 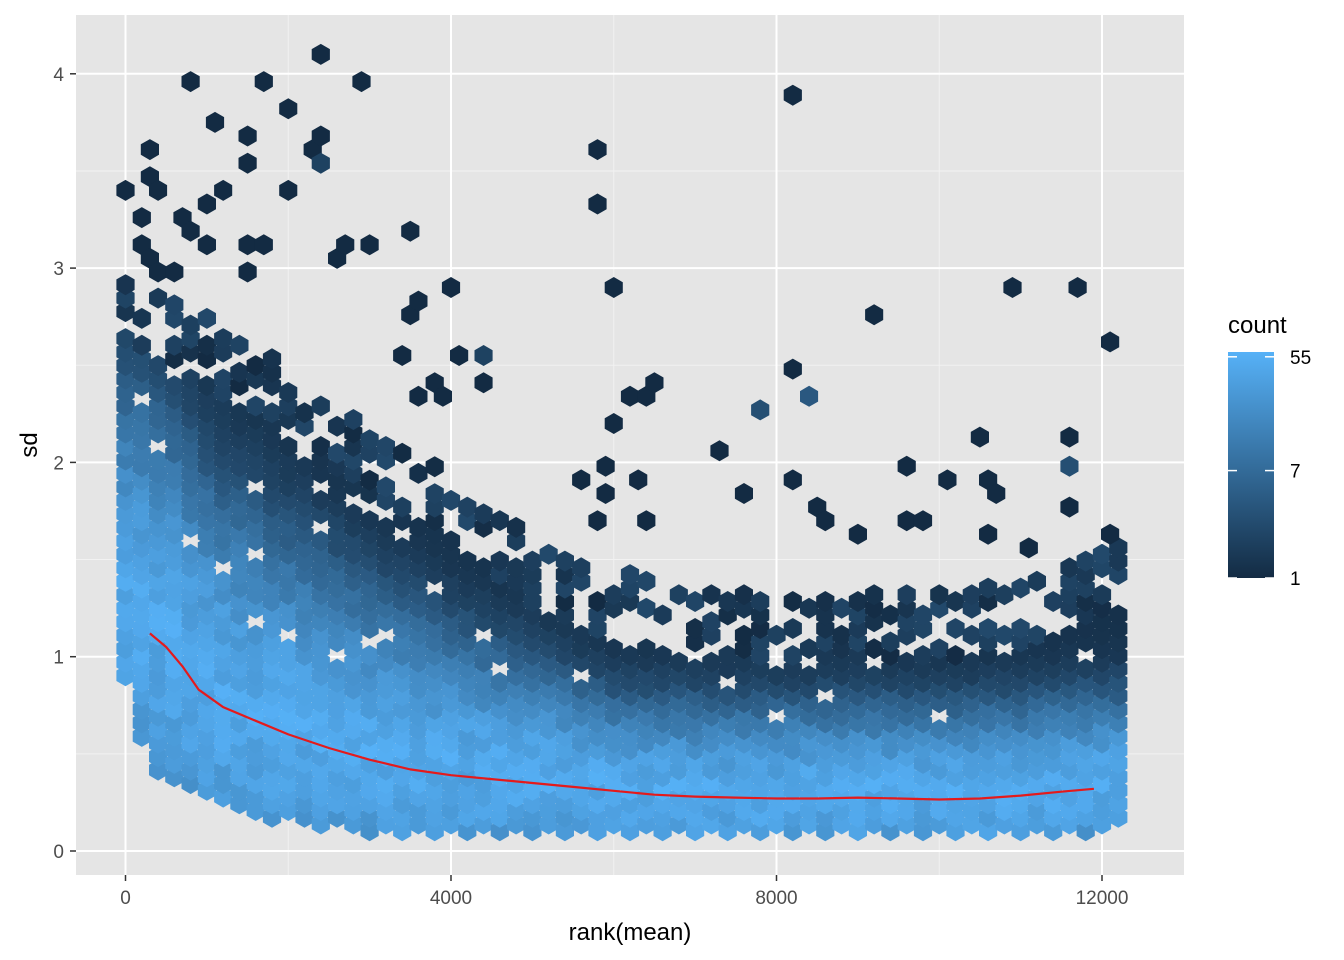 What do you see at coordinates (1295, 472) in the screenshot?
I see `legend-label: 7` at bounding box center [1295, 472].